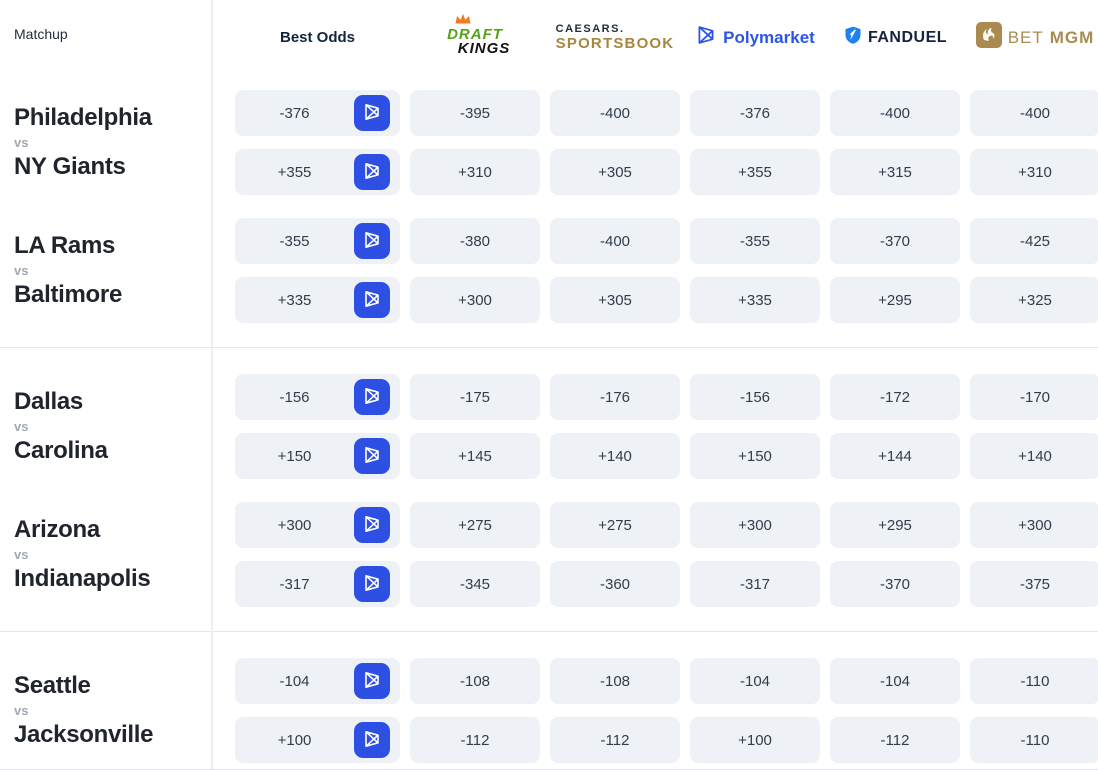 The height and width of the screenshot is (770, 1098). Describe the element at coordinates (475, 397) in the screenshot. I see `odds-pill: -175` at that location.